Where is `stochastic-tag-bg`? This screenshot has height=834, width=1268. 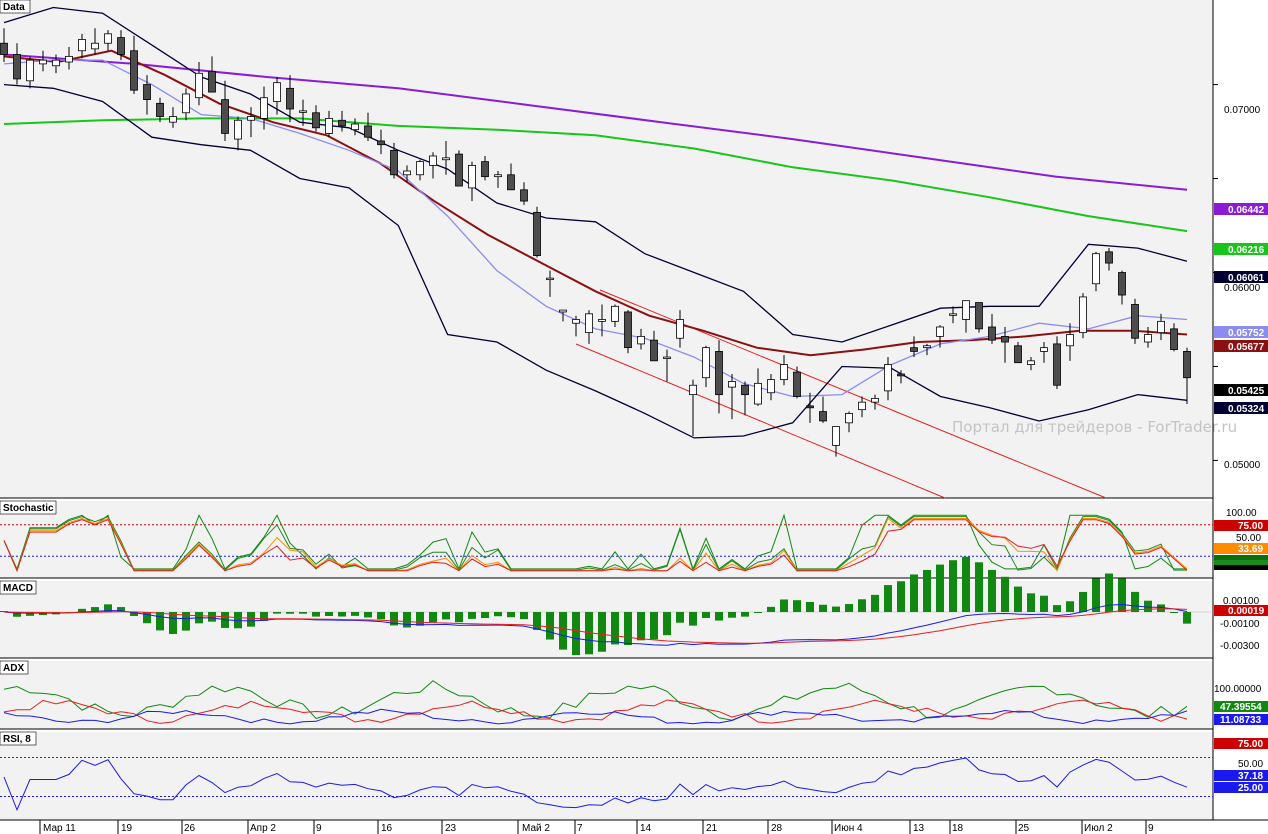
stochastic-tag-bg is located at coordinates (1241, 525).